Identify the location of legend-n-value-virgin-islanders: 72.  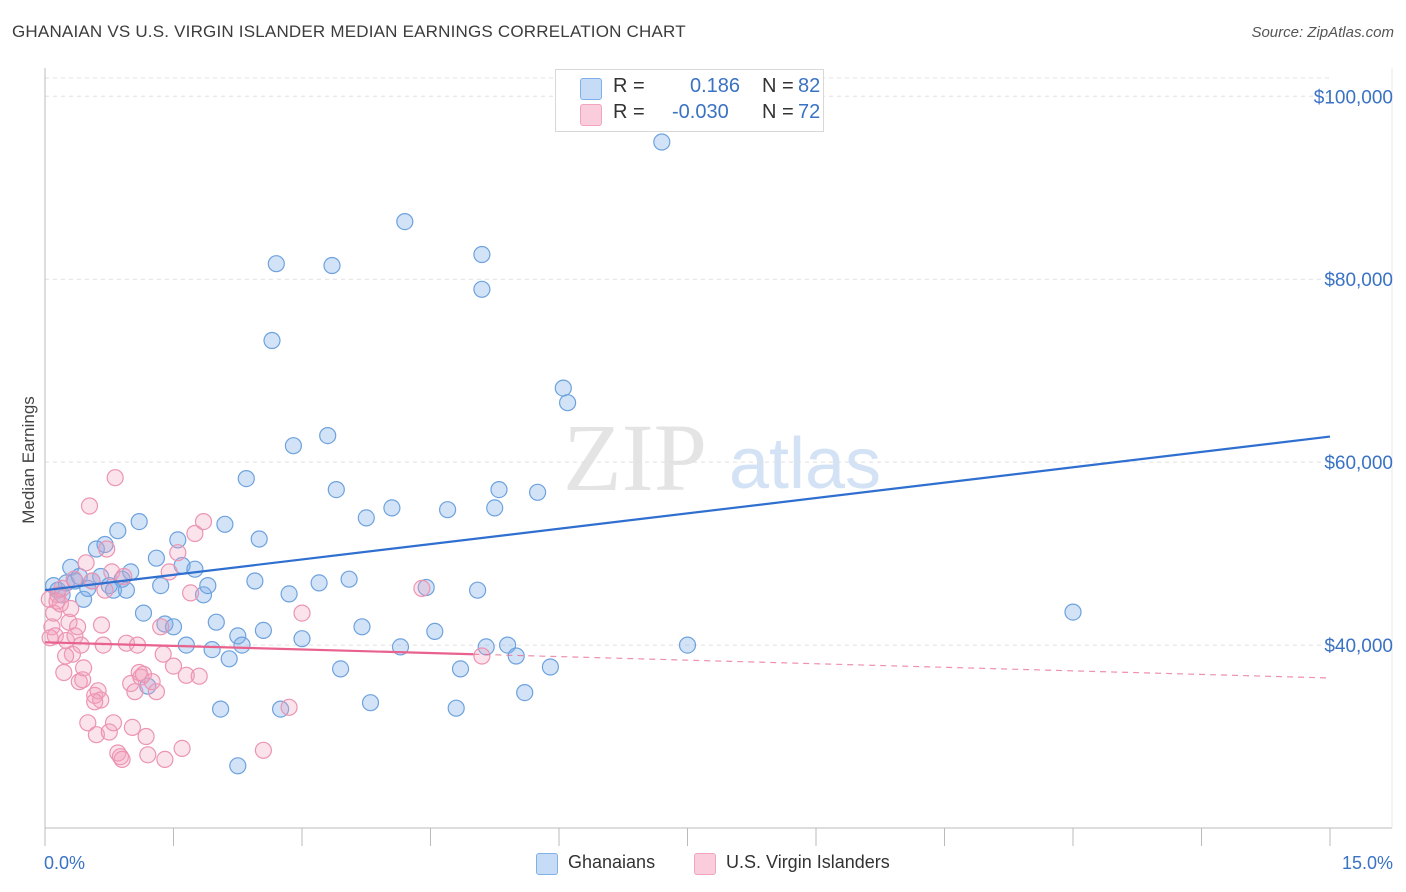
(809, 112).